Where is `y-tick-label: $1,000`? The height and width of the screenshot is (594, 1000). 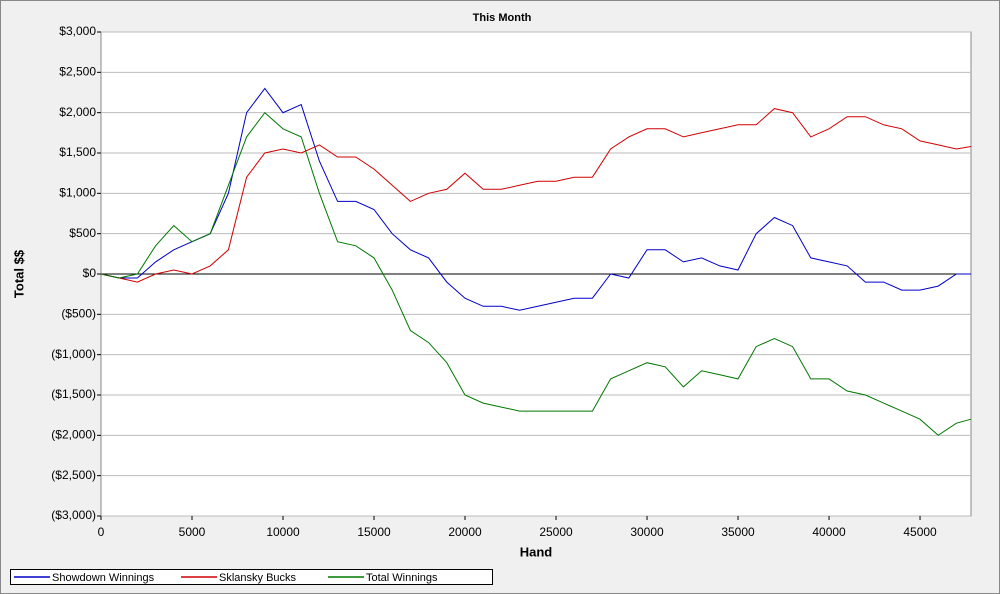 y-tick-label: $1,000 is located at coordinates (77, 193).